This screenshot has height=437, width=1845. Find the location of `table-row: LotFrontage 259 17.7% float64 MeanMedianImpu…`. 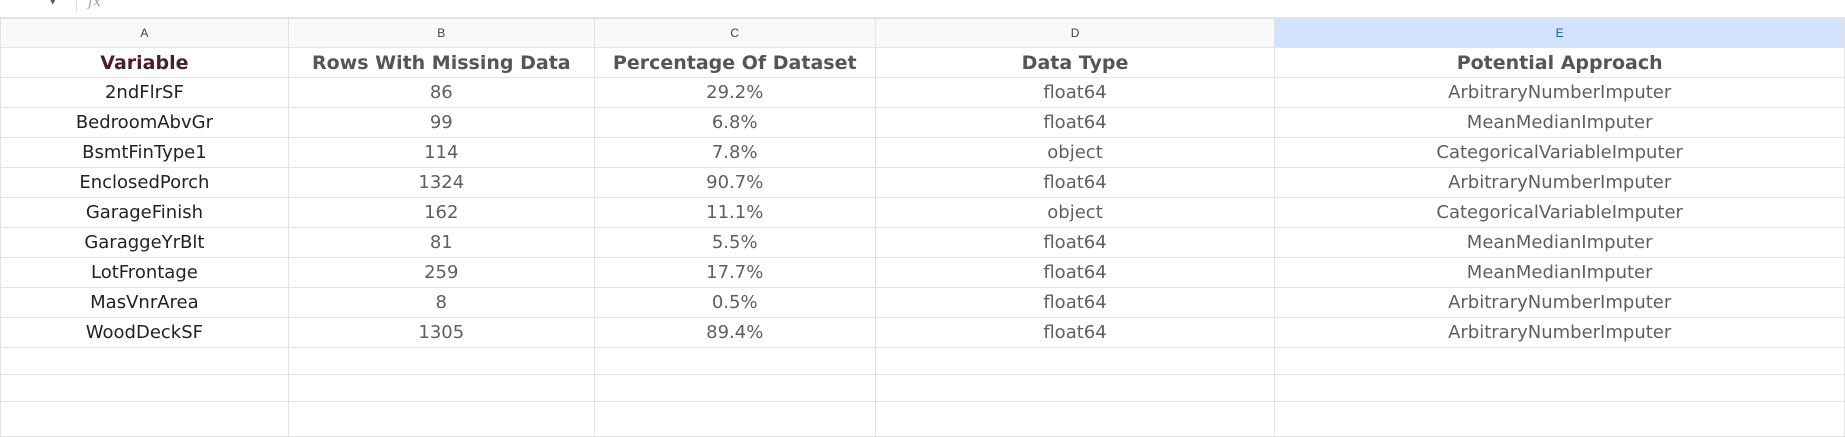

table-row: LotFrontage 259 17.7% float64 MeanMedianImpu… is located at coordinates (922, 272).